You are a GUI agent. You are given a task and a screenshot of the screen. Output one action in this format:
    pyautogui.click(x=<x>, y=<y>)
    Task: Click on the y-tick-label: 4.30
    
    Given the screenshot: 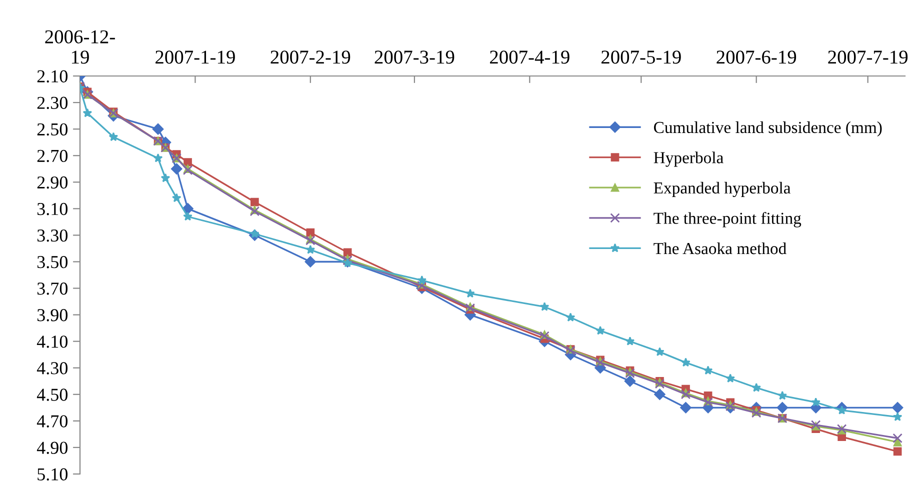 What is the action you would take?
    pyautogui.click(x=52, y=368)
    